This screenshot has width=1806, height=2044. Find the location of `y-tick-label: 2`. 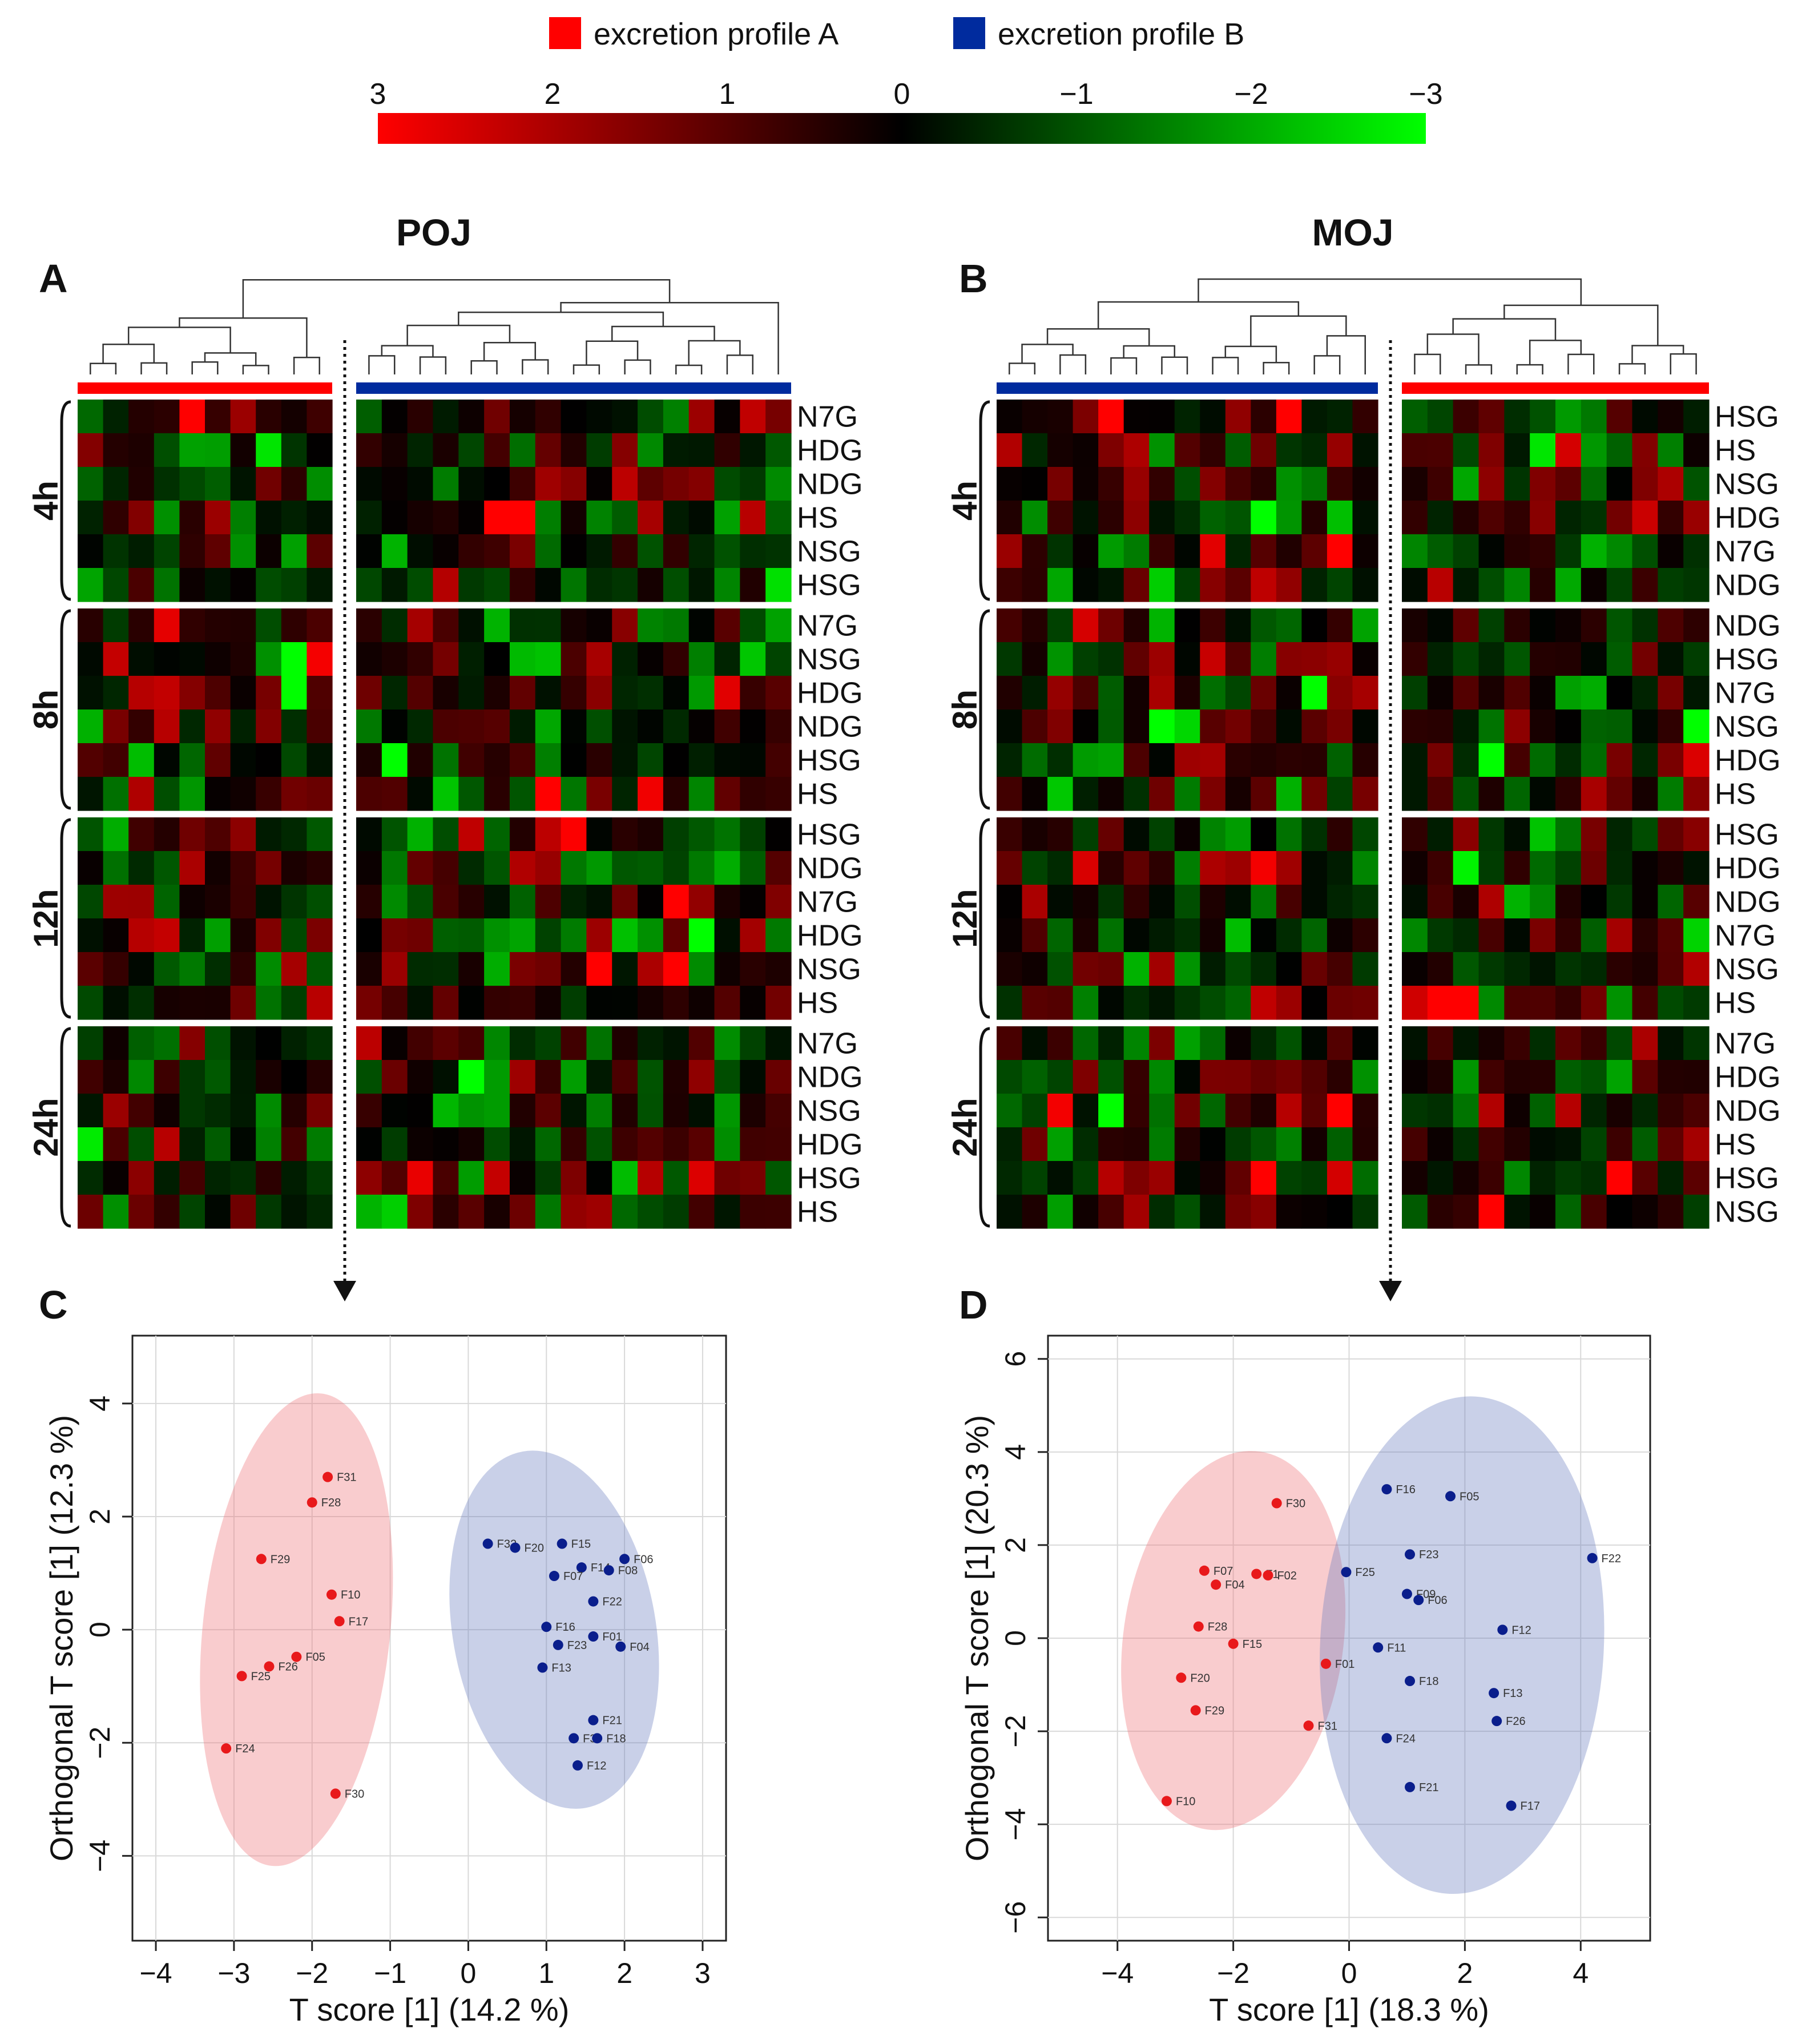

y-tick-label: 2 is located at coordinates (100, 1517).